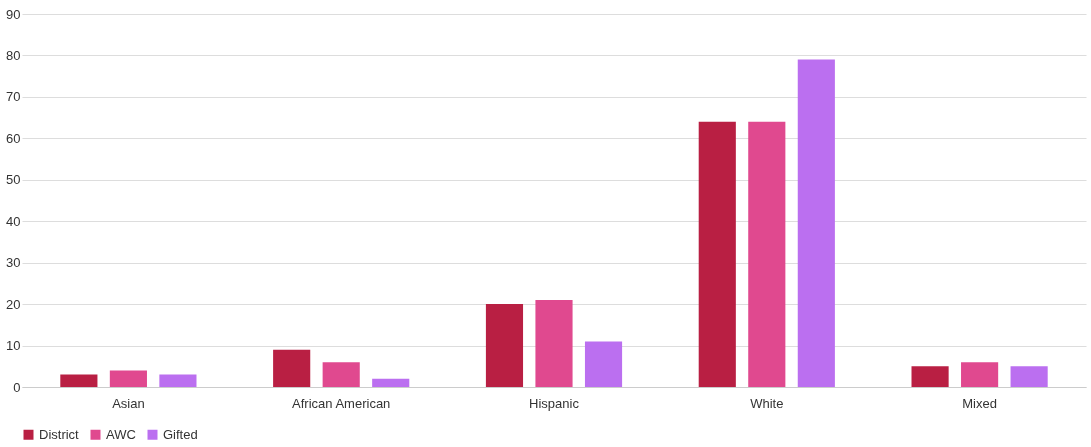 The width and height of the screenshot is (1091, 447). Describe the element at coordinates (767, 403) in the screenshot. I see `x-tick-label: White` at that location.